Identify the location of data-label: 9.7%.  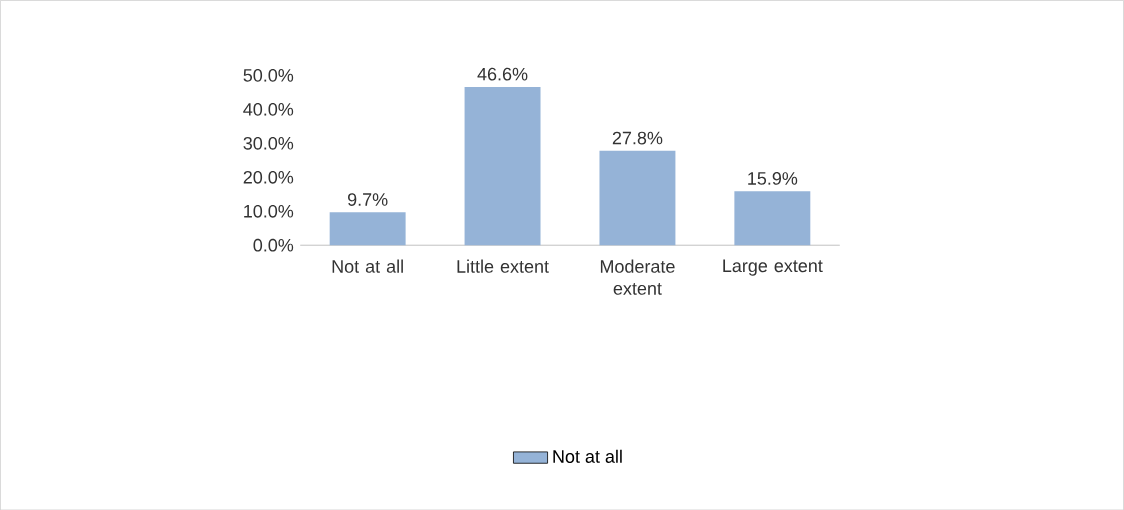
(367, 199).